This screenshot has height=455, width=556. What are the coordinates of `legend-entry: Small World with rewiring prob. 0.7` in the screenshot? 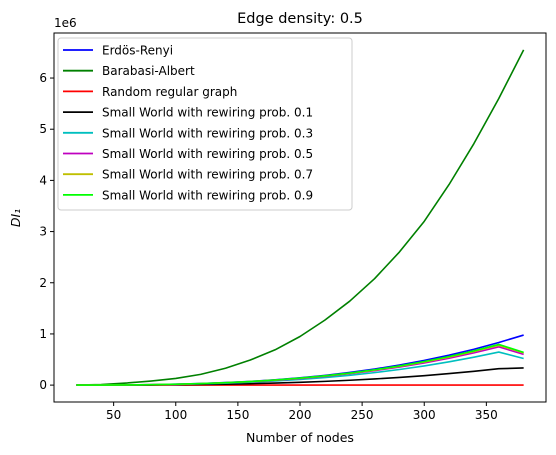 It's located at (207, 175).